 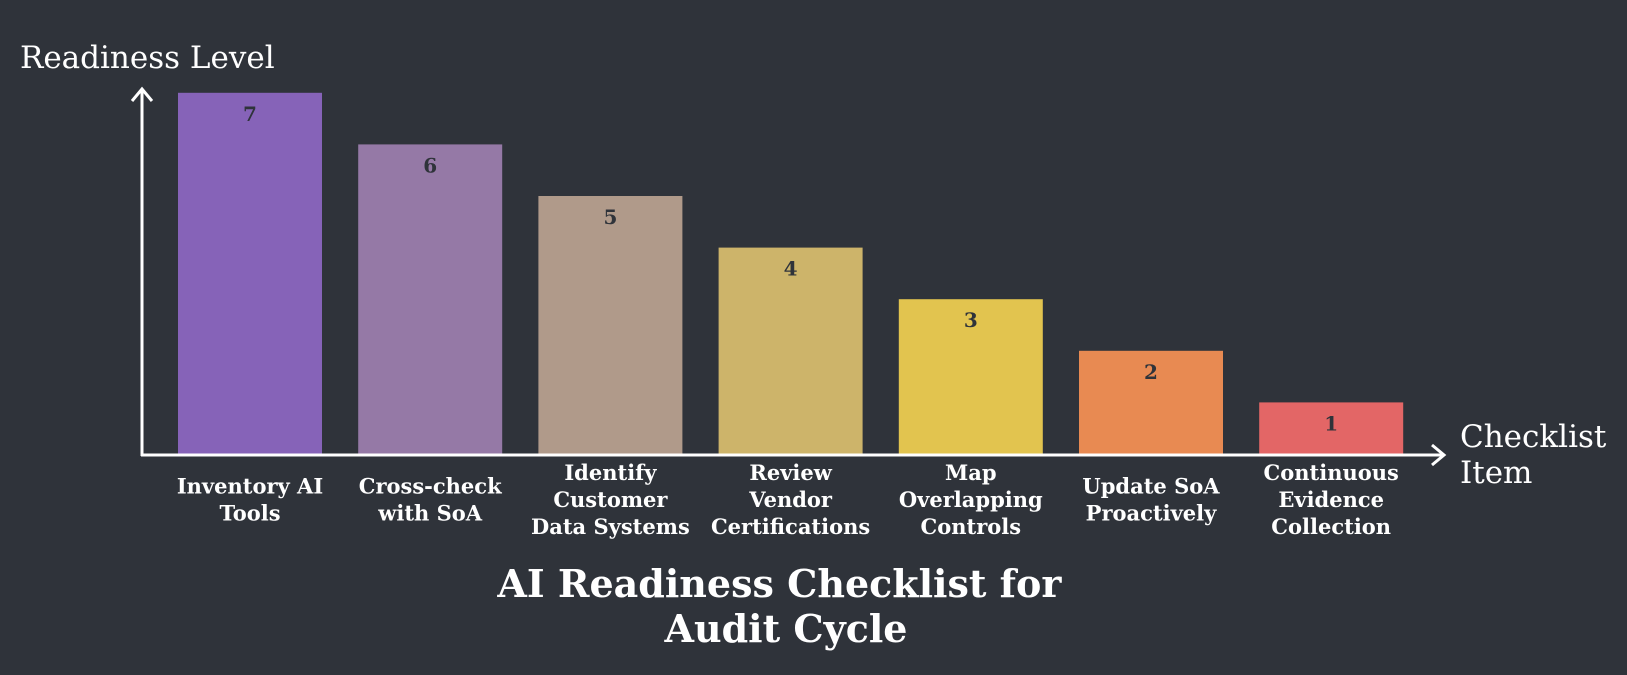 I want to click on x-axis-label-line-1: Checklist, so click(x=1533, y=437).